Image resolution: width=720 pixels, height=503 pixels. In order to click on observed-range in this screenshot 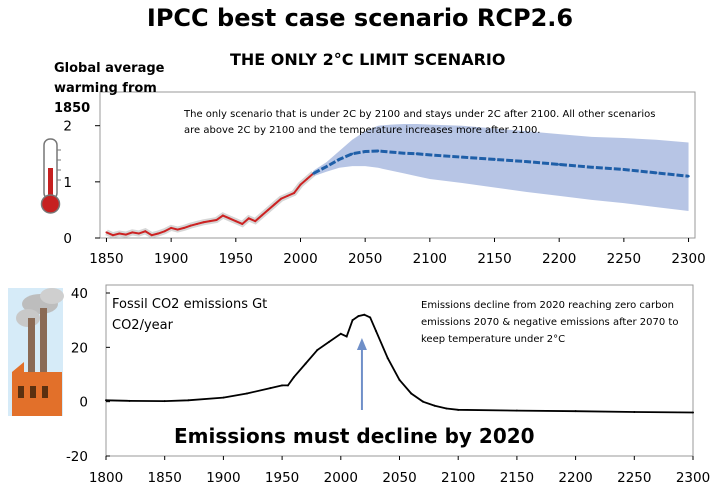, I will do `click(210, 205)`.